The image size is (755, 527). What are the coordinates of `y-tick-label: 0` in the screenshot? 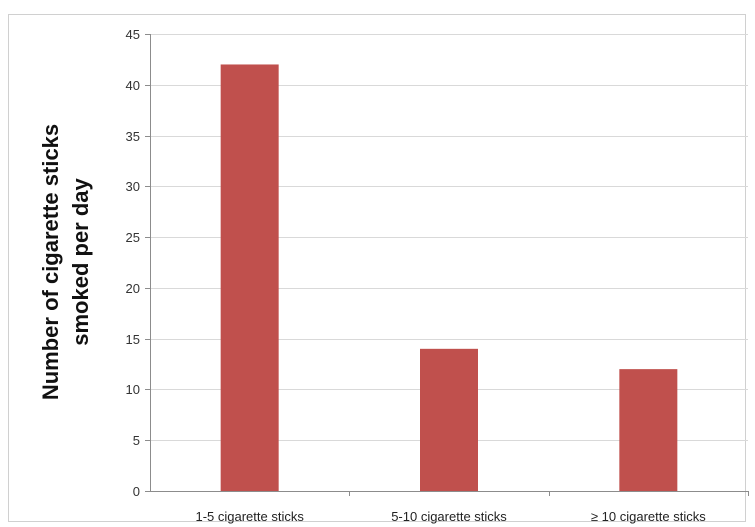 It's located at (136, 491).